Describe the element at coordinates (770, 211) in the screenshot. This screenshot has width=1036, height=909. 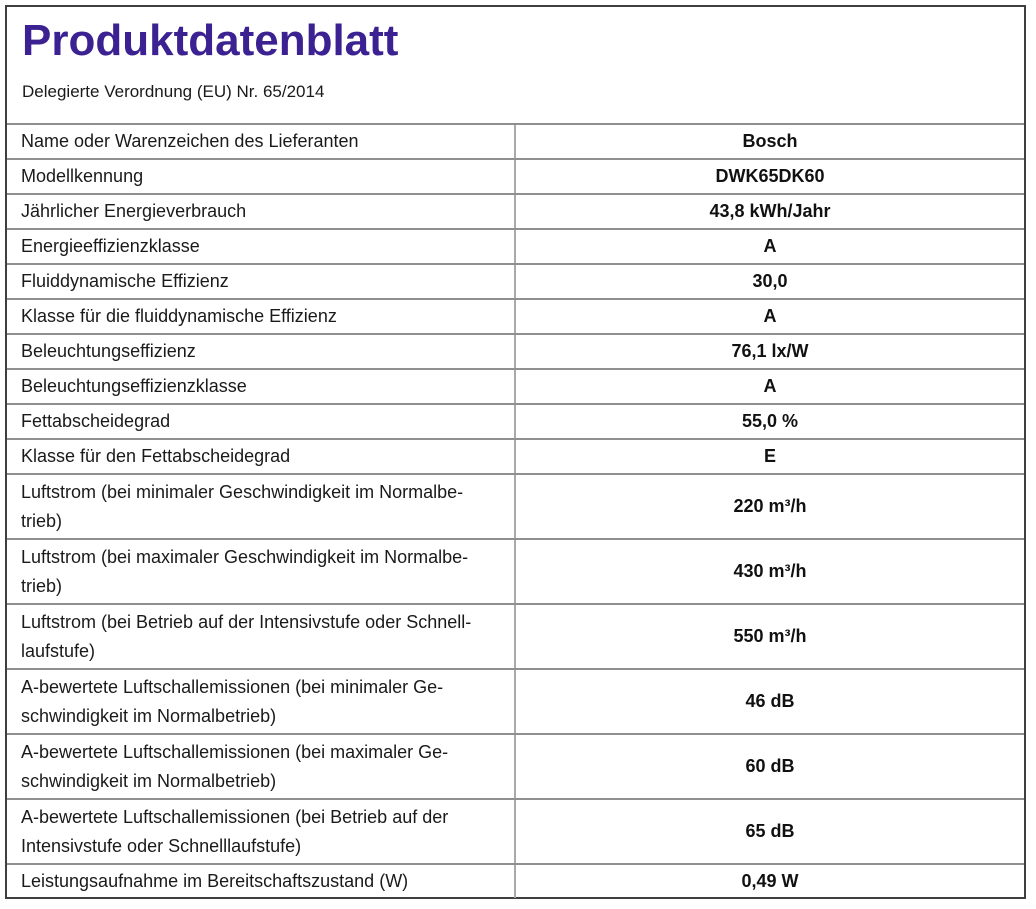
I see `row-value: 43,8 kWh/Jahr` at that location.